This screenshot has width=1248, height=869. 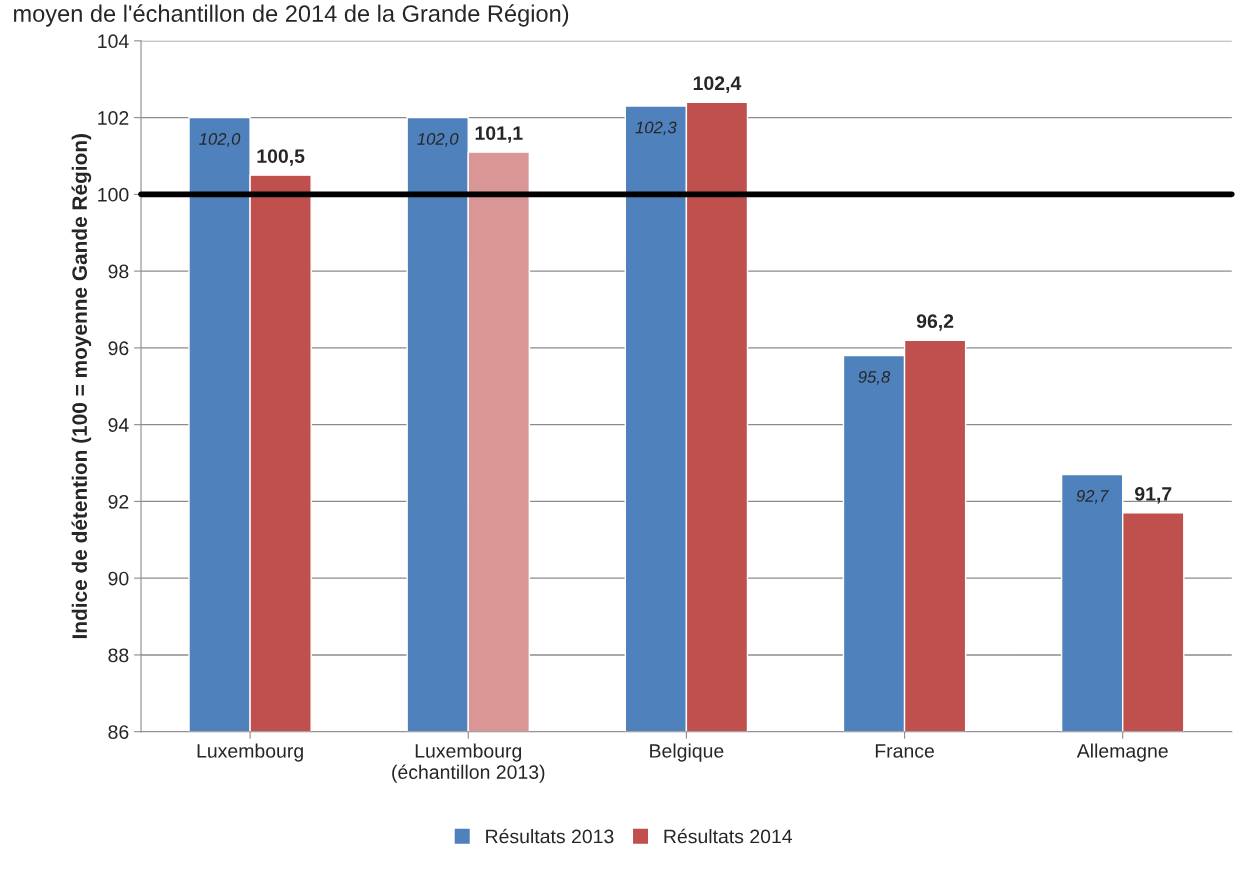 What do you see at coordinates (81, 386) in the screenshot?
I see `y-axis-title: Indice de détention (100 = moyenne Gande Région)` at bounding box center [81, 386].